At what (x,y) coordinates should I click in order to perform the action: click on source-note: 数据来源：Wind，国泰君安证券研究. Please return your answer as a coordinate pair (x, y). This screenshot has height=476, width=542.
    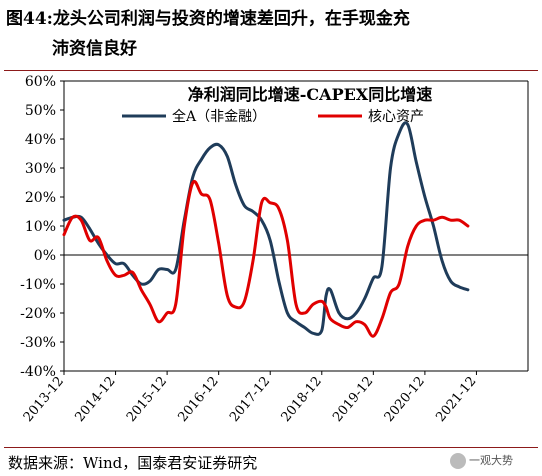
    Looking at the image, I should click on (133, 463).